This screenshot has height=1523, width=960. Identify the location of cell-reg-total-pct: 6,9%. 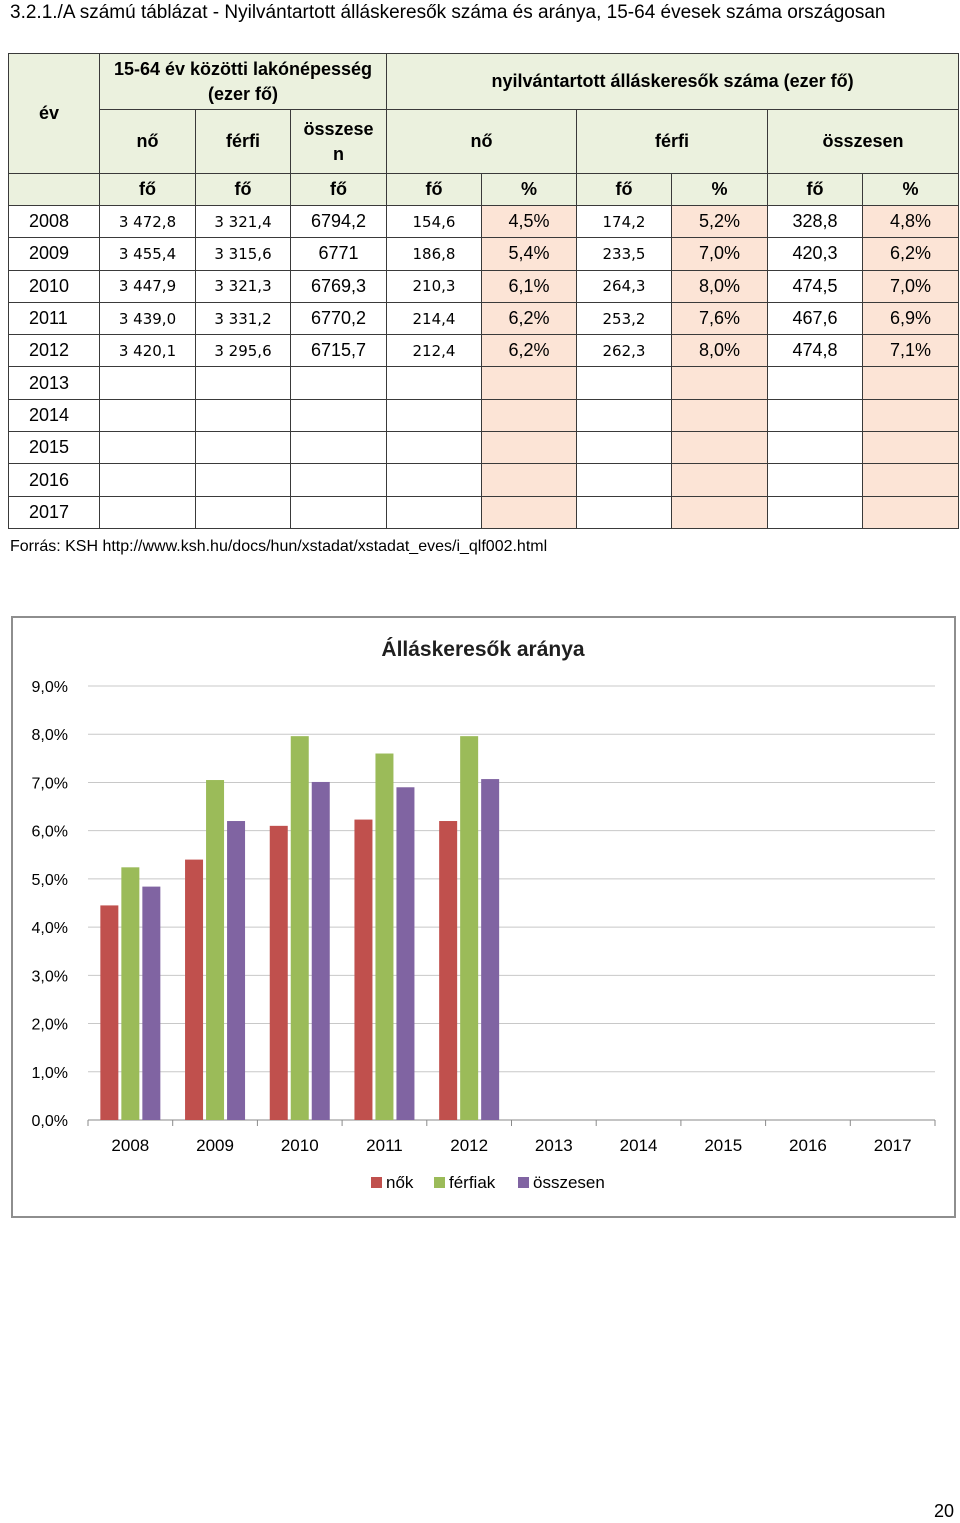
(910, 318).